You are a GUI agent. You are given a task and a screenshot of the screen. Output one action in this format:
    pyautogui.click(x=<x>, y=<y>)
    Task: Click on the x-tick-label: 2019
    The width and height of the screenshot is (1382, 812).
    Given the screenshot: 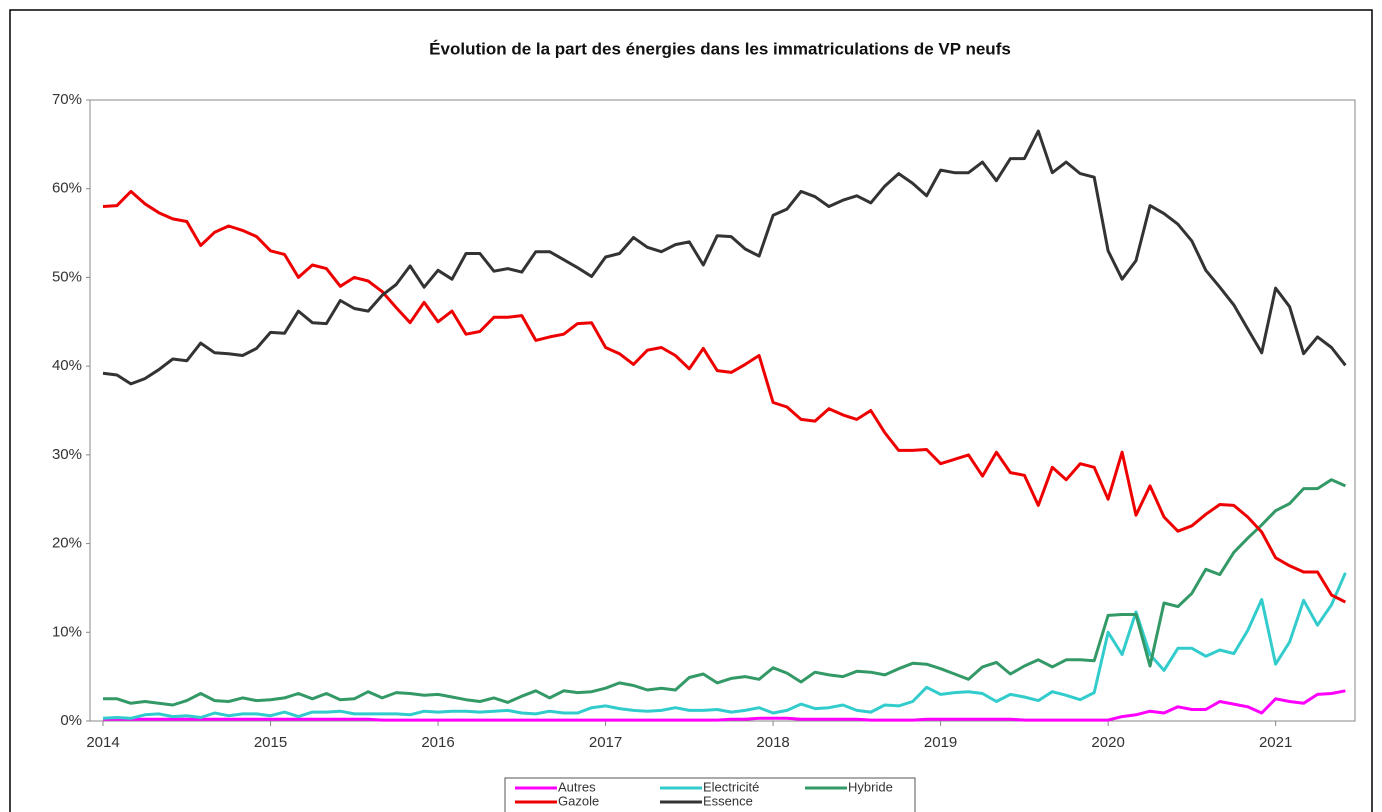 What is the action you would take?
    pyautogui.click(x=940, y=742)
    